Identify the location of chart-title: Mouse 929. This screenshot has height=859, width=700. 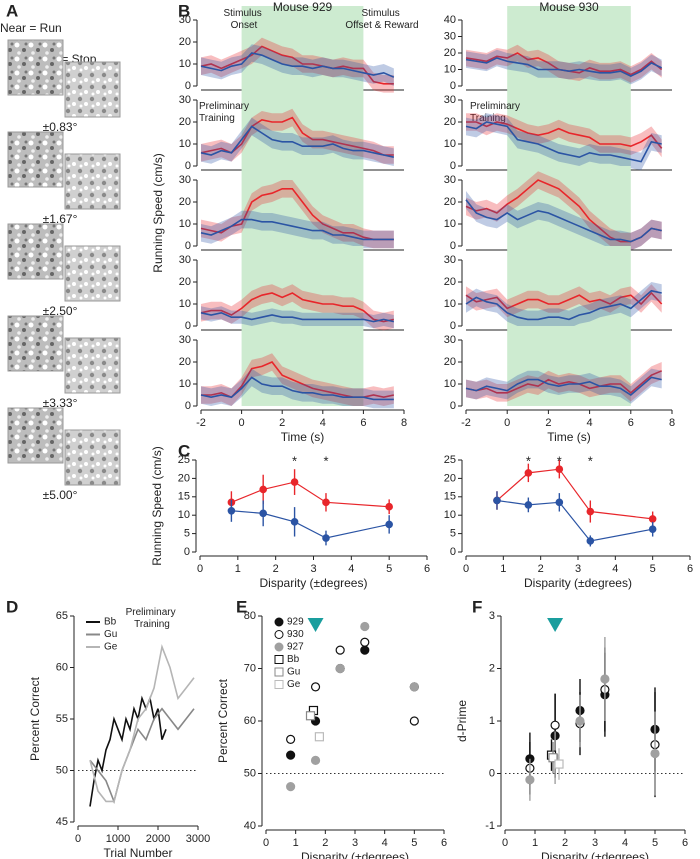
(303, 7).